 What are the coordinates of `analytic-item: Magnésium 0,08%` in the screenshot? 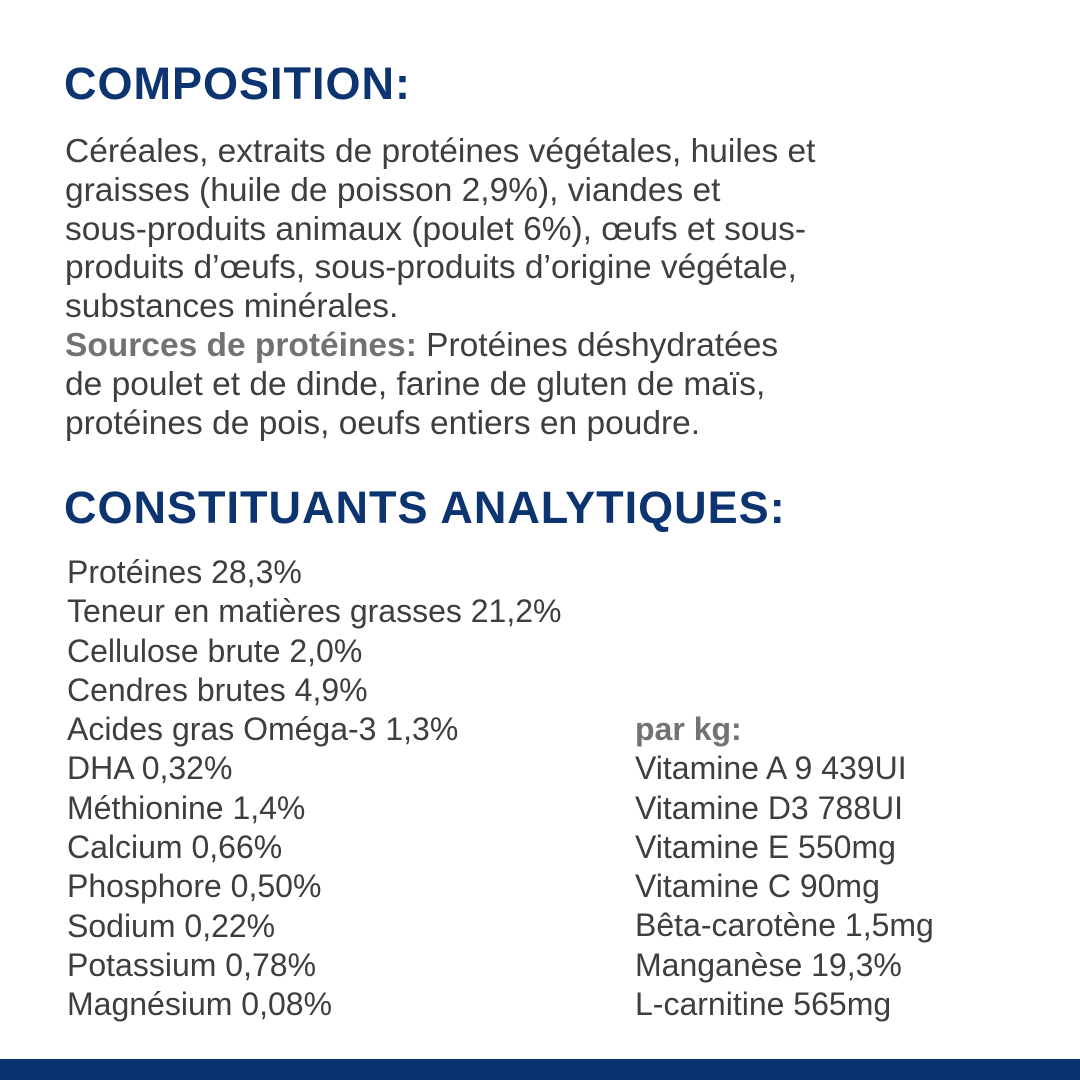 It's located at (200, 1004).